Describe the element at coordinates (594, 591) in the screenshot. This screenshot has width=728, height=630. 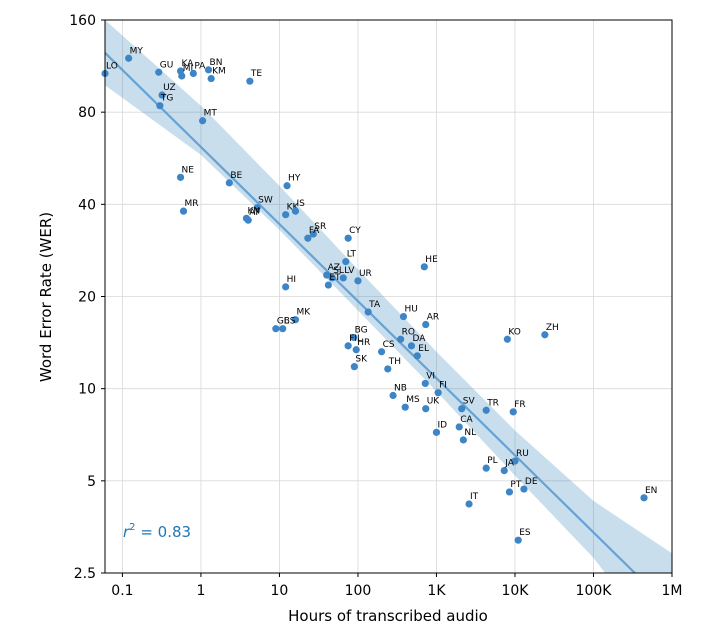
I see `x-tick-label: 100K` at that location.